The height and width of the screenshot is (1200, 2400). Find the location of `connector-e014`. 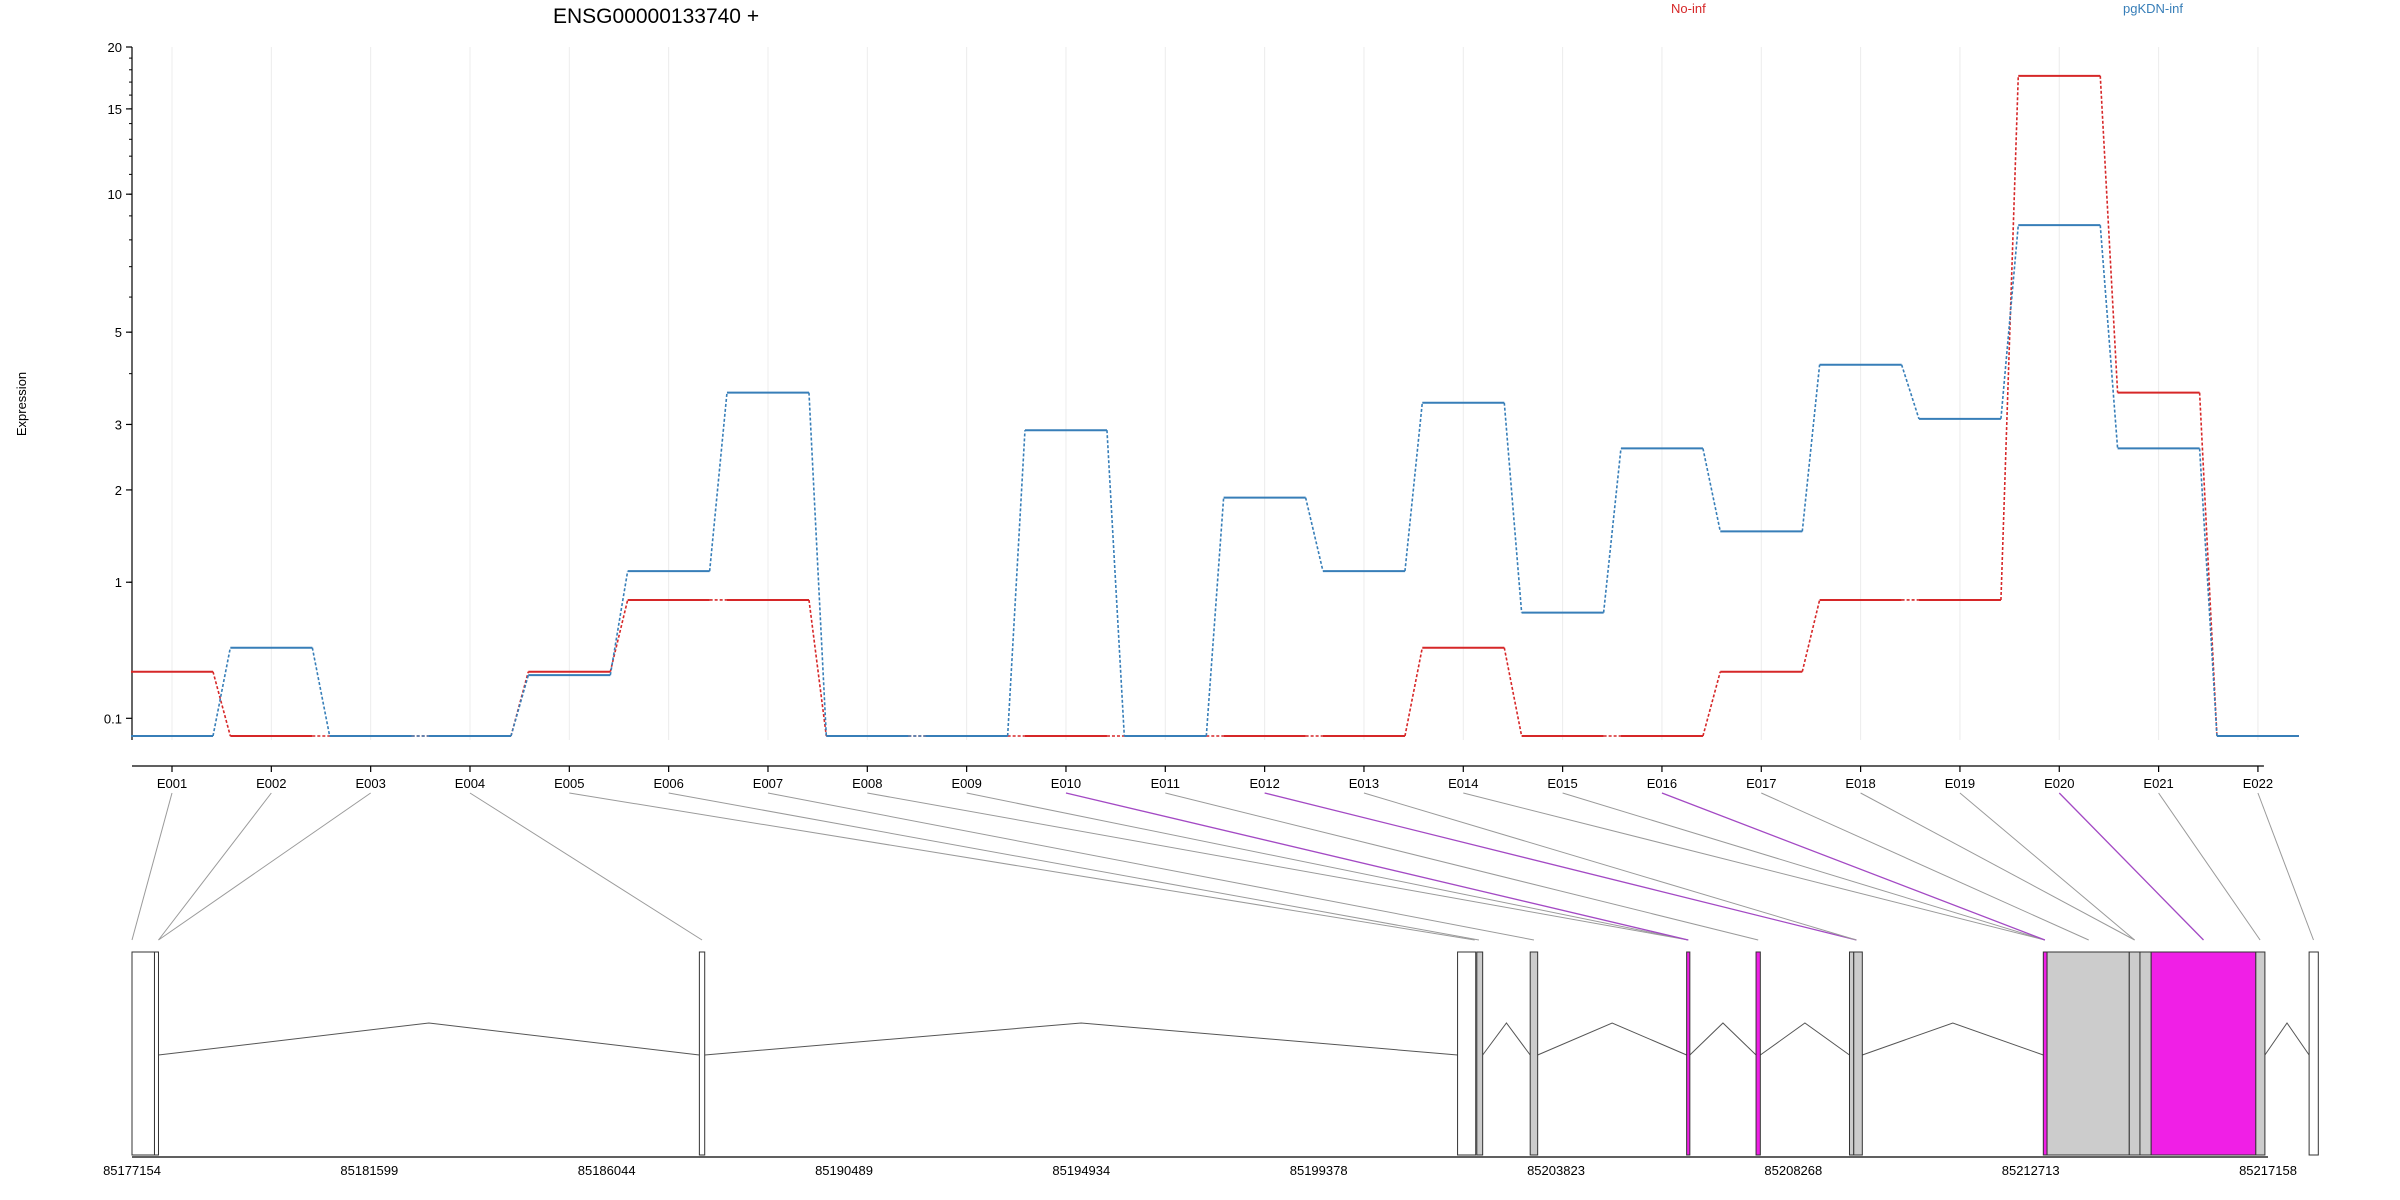

connector-e014 is located at coordinates (1754, 866).